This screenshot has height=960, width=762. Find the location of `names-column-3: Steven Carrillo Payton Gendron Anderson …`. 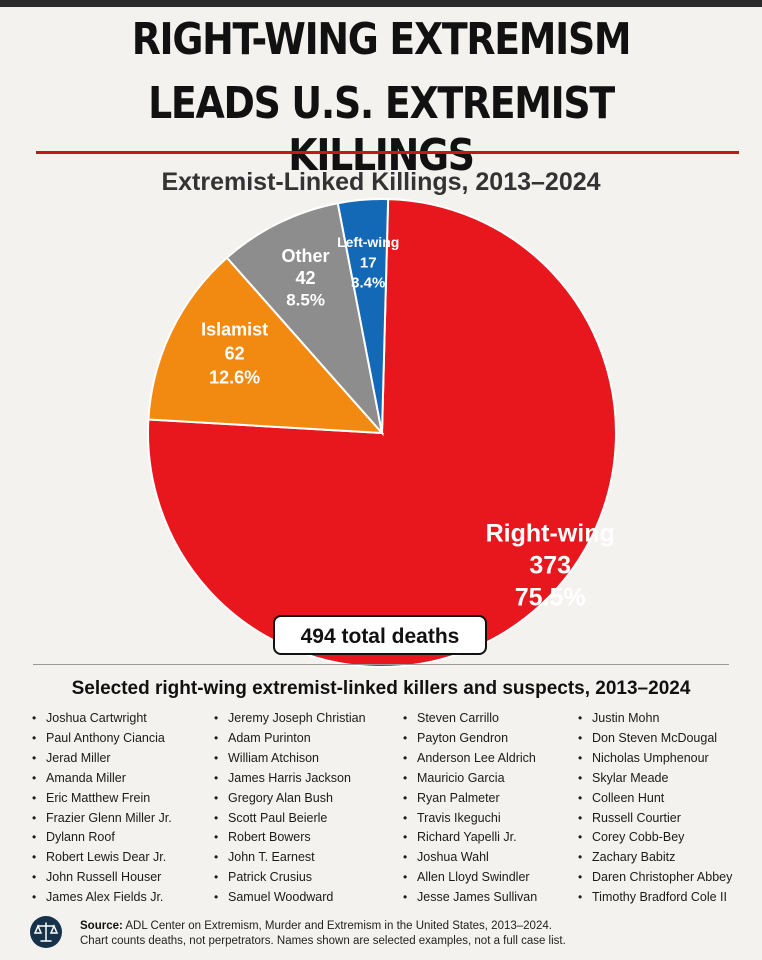

names-column-3: Steven Carrillo Payton Gendron Anderson … is located at coordinates (470, 808).